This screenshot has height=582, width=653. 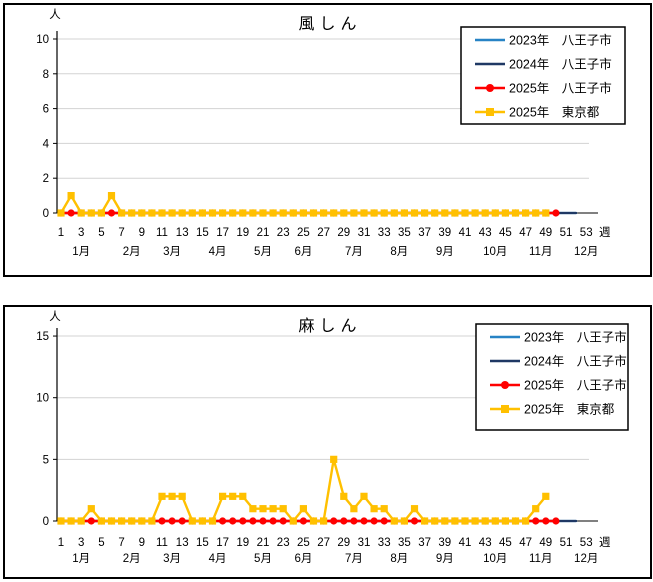 What do you see at coordinates (540, 559) in the screenshot?
I see `month-label: 11月` at bounding box center [540, 559].